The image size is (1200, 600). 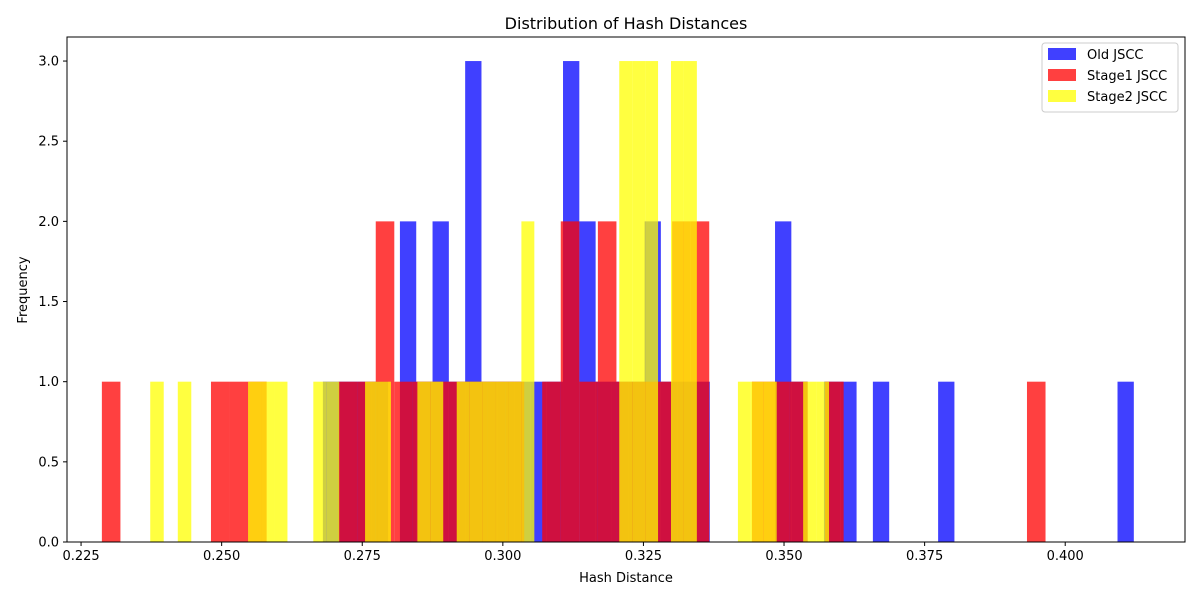 I want to click on x-tick-label: 0.350, so click(x=783, y=556).